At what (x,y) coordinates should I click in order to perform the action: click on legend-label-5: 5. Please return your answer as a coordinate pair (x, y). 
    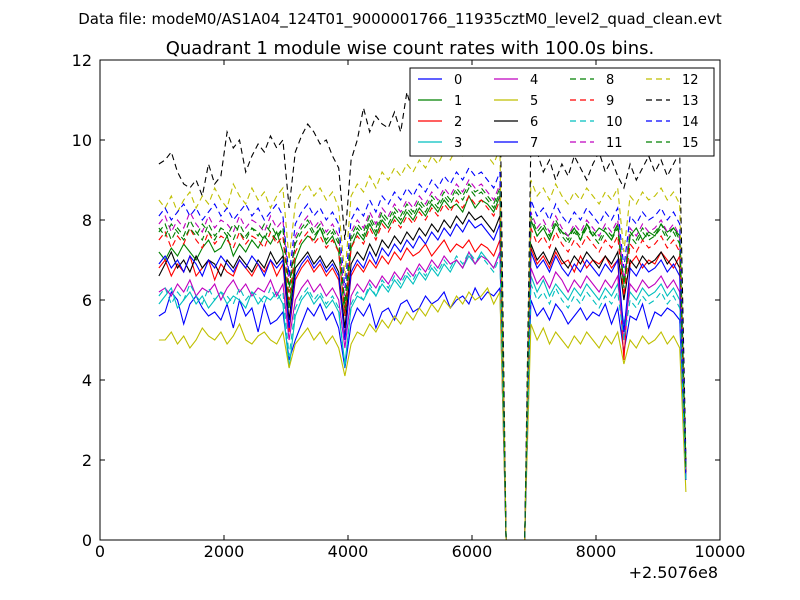
    Looking at the image, I should click on (534, 101).